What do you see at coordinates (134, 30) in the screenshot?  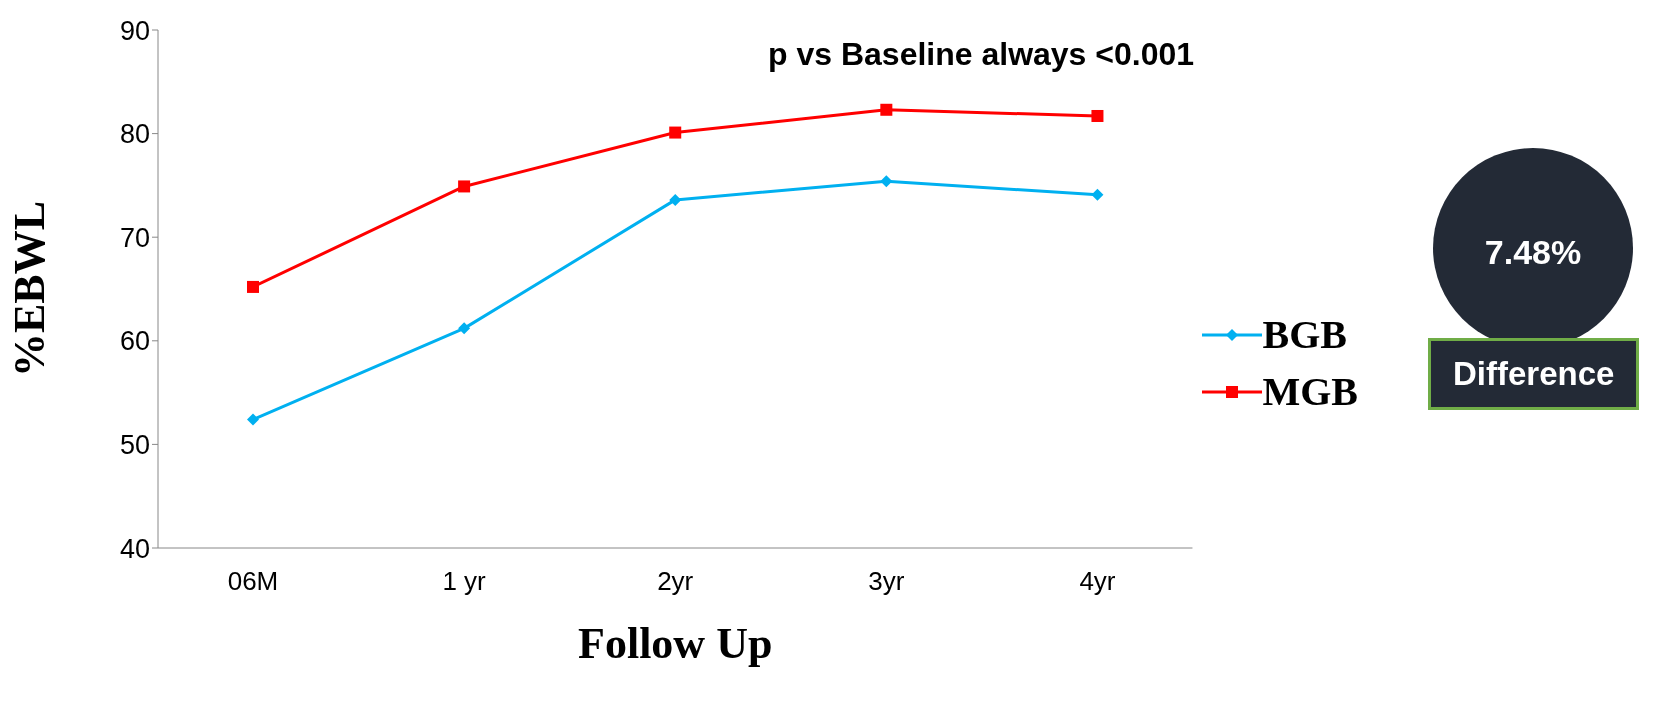 I see `y-tick-label: 90` at bounding box center [134, 30].